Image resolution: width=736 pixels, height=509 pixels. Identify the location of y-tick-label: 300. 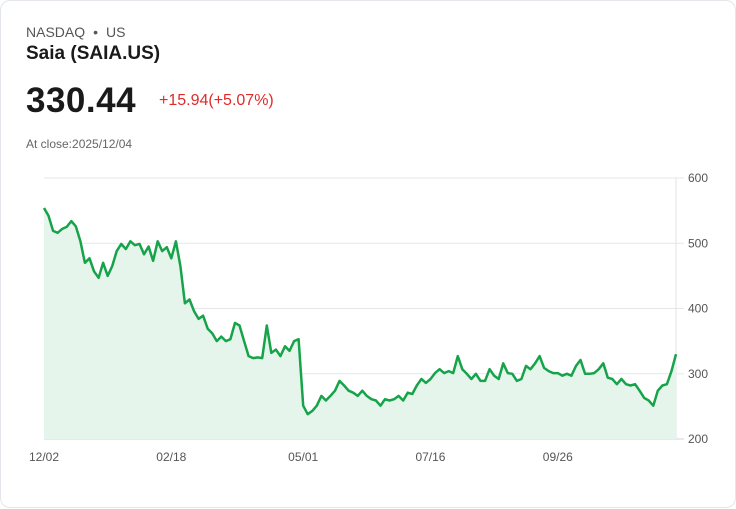
(698, 374).